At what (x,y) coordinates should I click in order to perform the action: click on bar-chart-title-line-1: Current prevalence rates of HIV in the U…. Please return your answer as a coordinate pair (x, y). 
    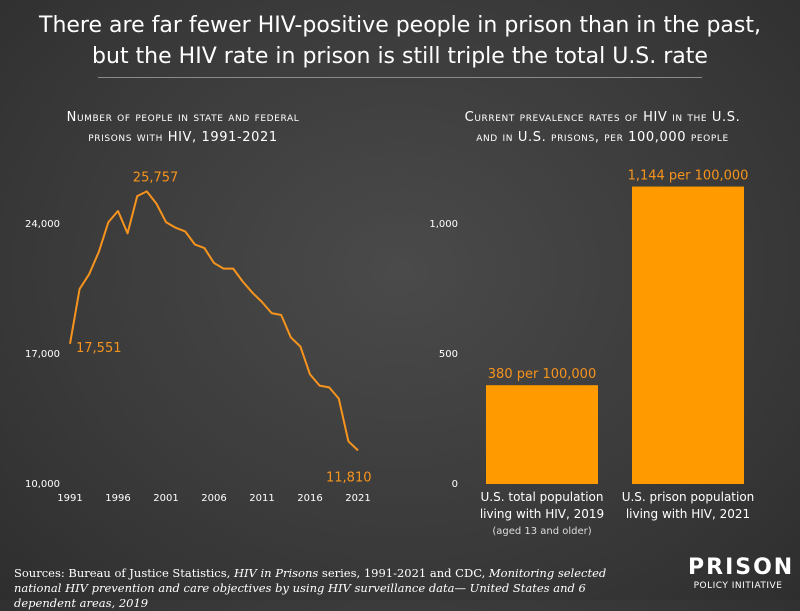
    Looking at the image, I should click on (602, 117).